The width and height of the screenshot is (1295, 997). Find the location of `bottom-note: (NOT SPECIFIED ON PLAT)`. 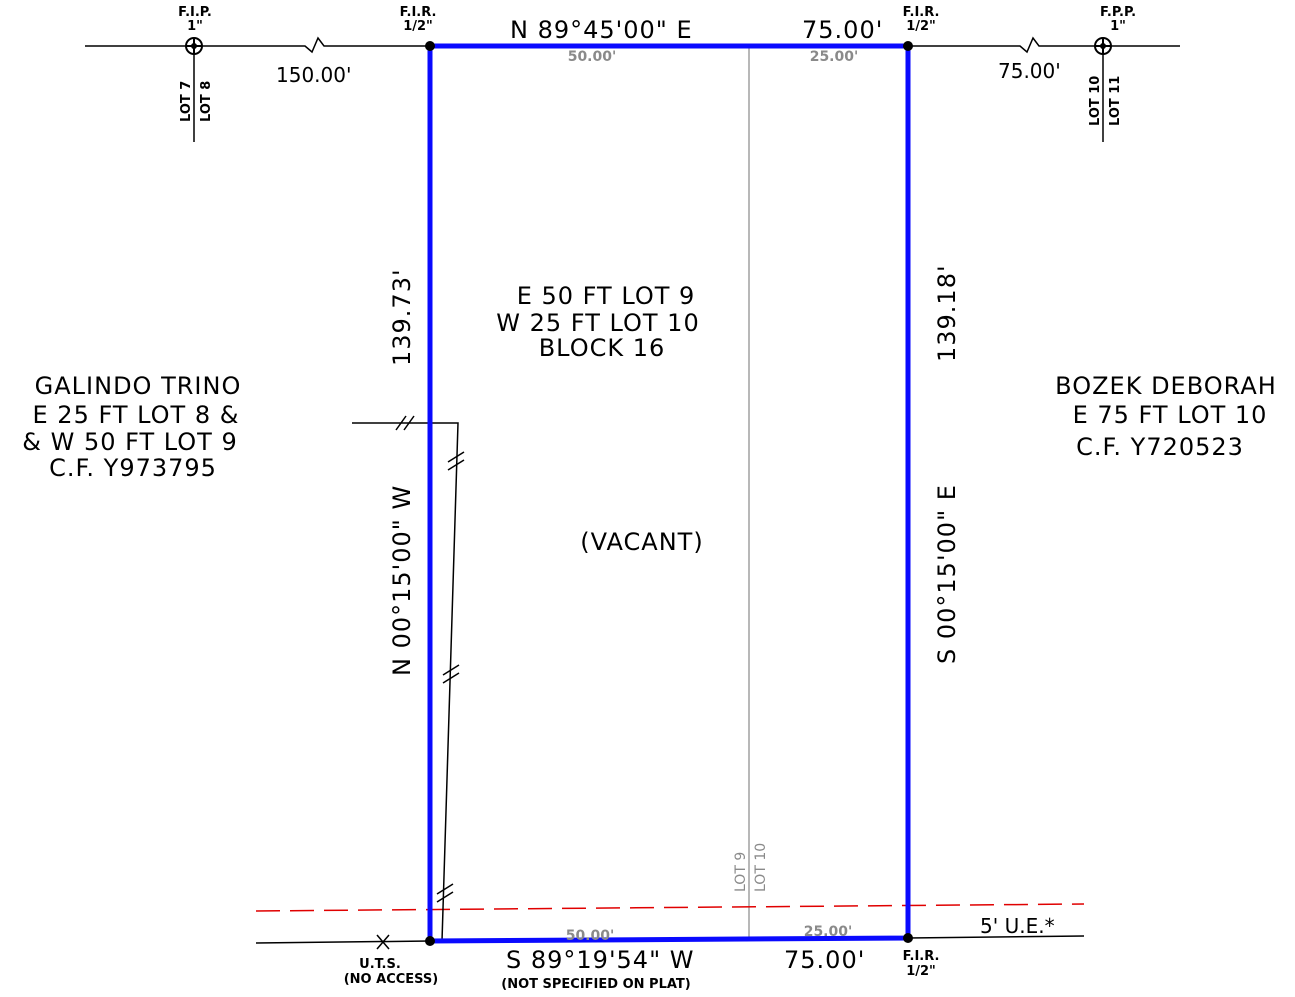

bottom-note: (NOT SPECIFIED ON PLAT) is located at coordinates (595, 984).